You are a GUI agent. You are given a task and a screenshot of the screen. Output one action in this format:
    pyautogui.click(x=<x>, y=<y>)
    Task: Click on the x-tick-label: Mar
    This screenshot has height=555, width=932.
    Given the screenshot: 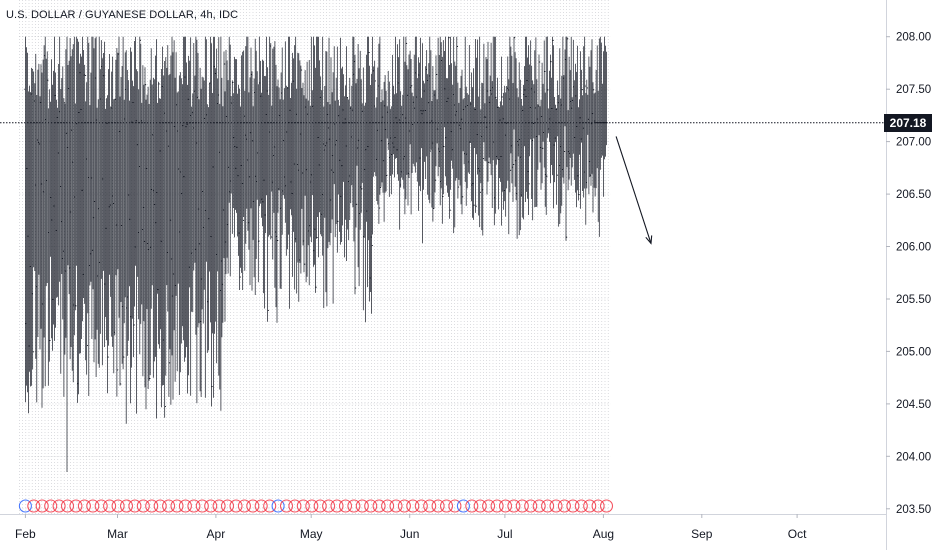 What is the action you would take?
    pyautogui.click(x=117, y=534)
    